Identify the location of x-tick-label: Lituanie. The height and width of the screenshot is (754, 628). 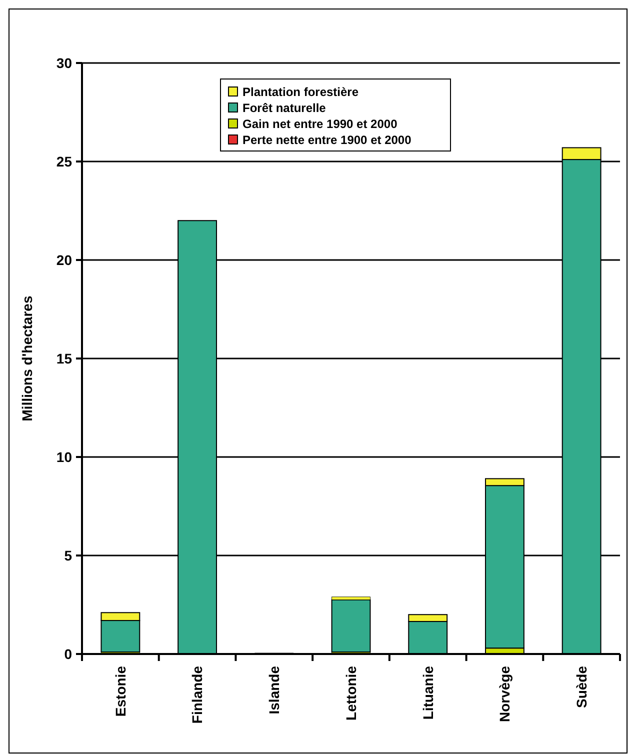
(428, 693).